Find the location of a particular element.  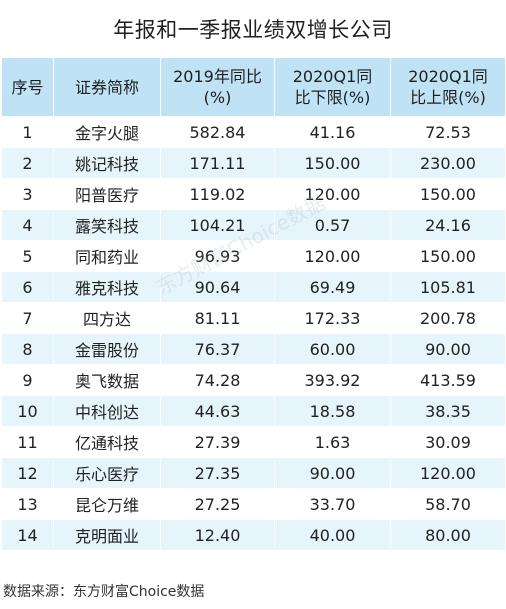

table-cell: 413.59 is located at coordinates (448, 380).